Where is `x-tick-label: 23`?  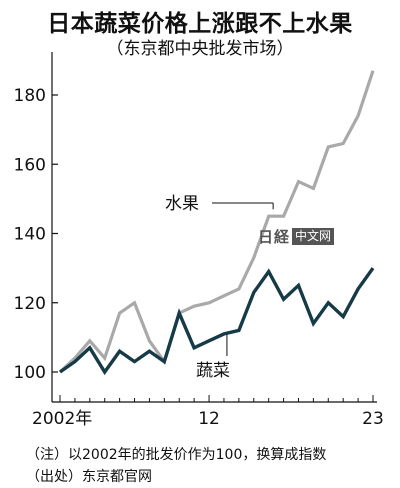
x-tick-label: 23 is located at coordinates (373, 419).